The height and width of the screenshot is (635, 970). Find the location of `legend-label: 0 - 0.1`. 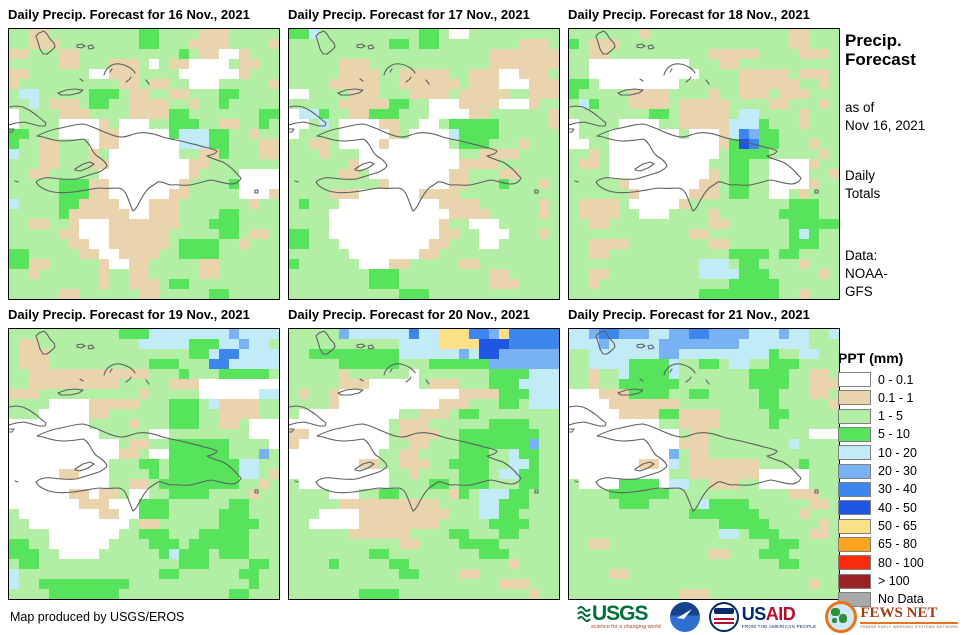

legend-label: 0 - 0.1 is located at coordinates (896, 379).